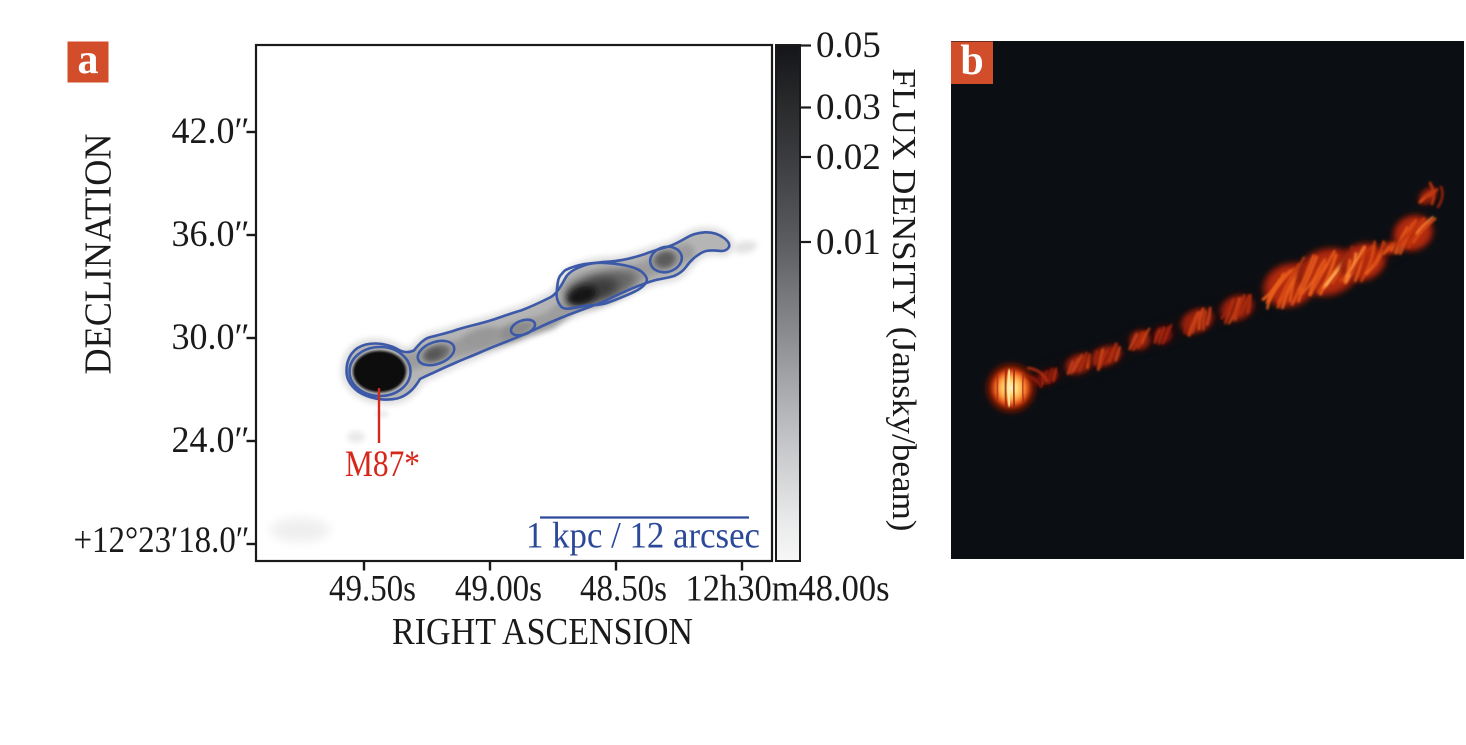 This screenshot has width=1466, height=745. What do you see at coordinates (372, 589) in the screenshot?
I see `svg-text: 49.50s` at bounding box center [372, 589].